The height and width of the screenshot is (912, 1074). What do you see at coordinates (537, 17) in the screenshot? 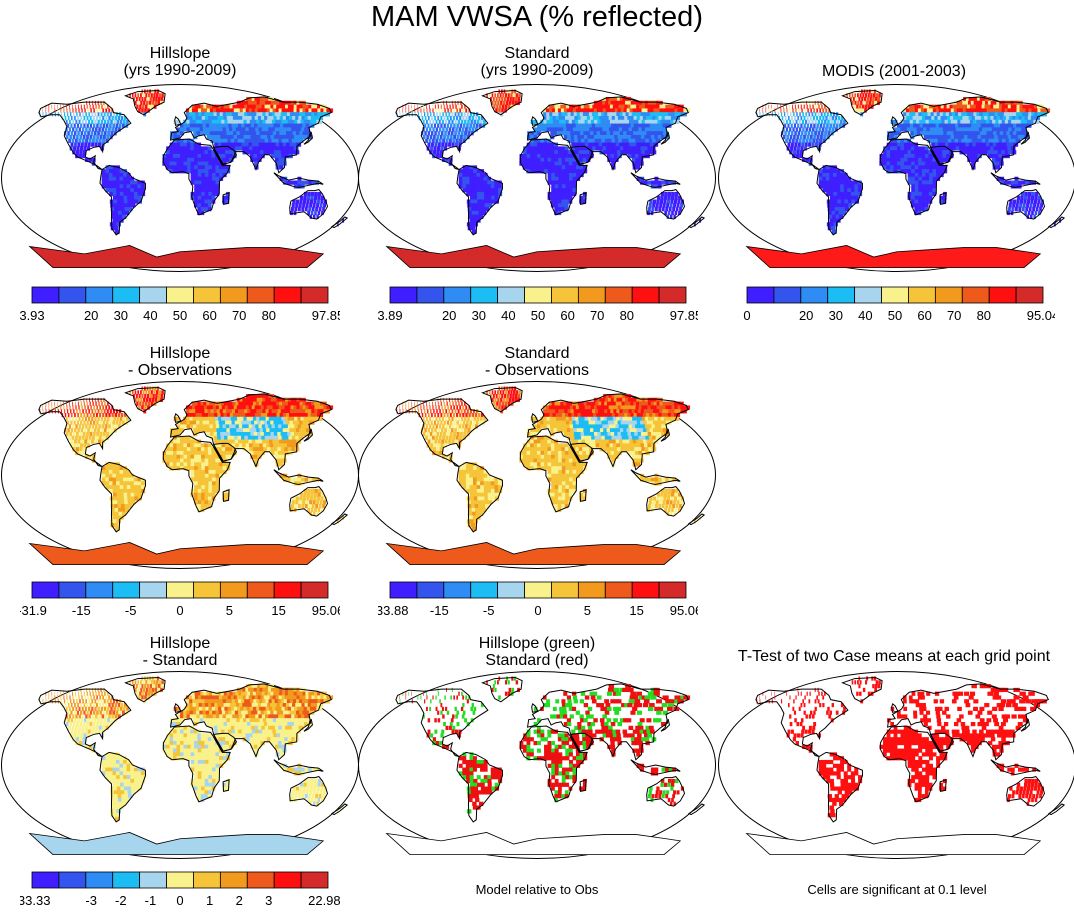
I see `figure-title: MAM VWSA (% reflected)` at bounding box center [537, 17].